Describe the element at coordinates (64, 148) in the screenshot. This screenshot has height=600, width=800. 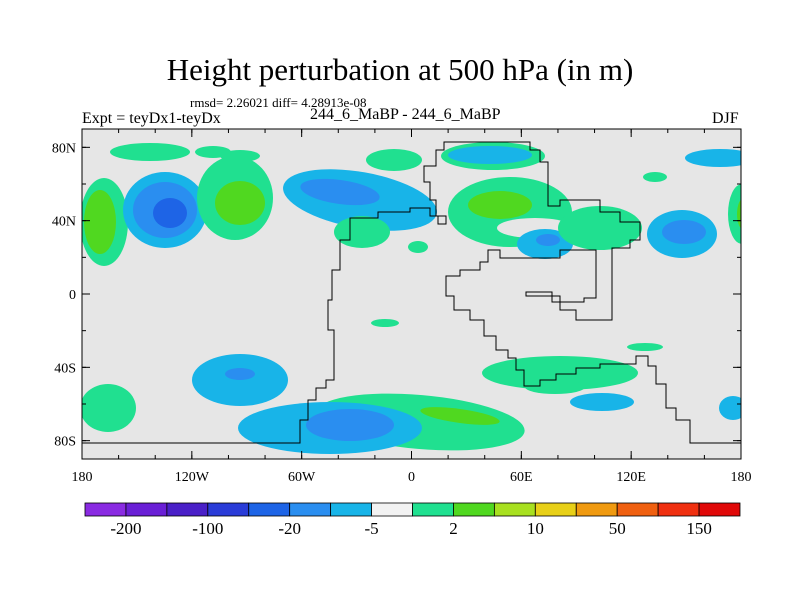
I see `lat-tick-label: 80N` at that location.